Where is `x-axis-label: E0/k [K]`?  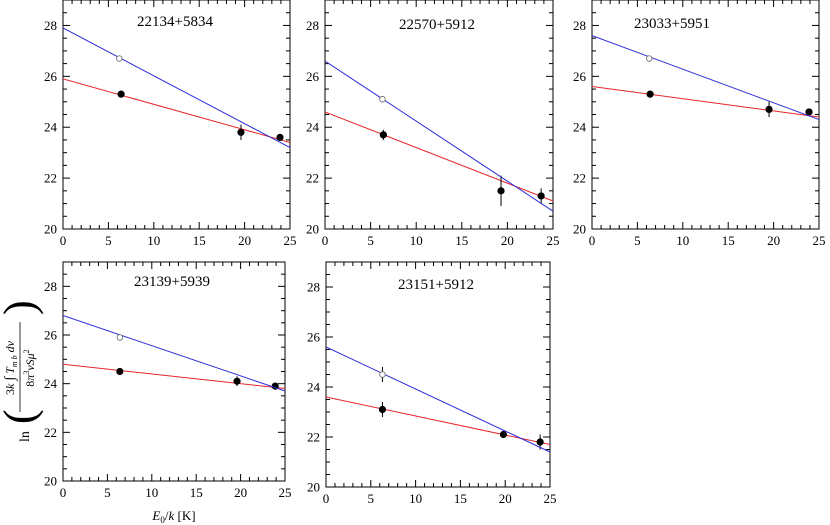 x-axis-label: E0/k [K] is located at coordinates (173, 516).